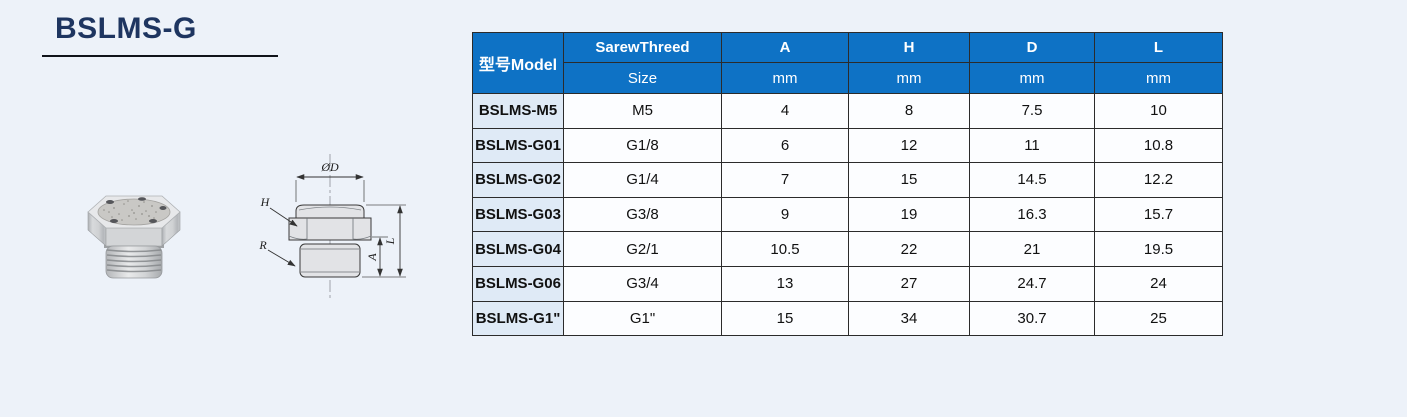  I want to click on a-cell: 15, so click(785, 318).